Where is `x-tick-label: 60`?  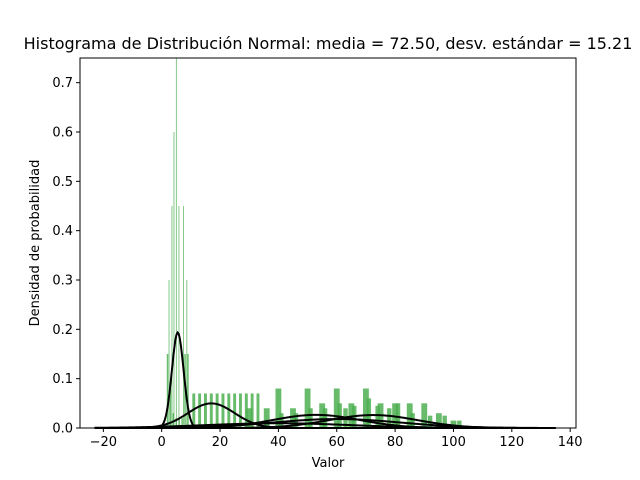 x-tick-label: 60 is located at coordinates (336, 442).